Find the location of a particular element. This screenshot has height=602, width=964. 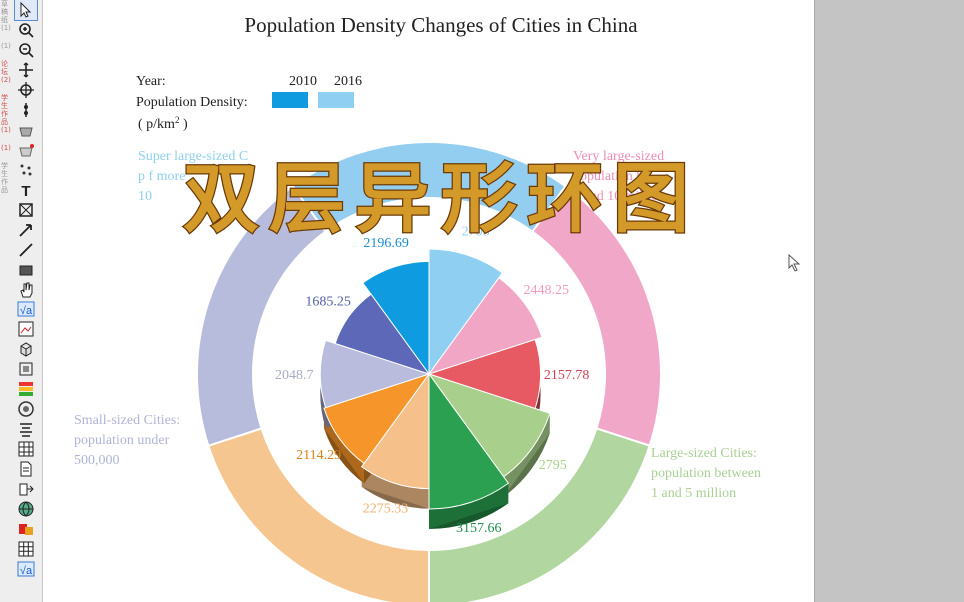

overlay-title: 双层异形环图 is located at coordinates (441, 198).